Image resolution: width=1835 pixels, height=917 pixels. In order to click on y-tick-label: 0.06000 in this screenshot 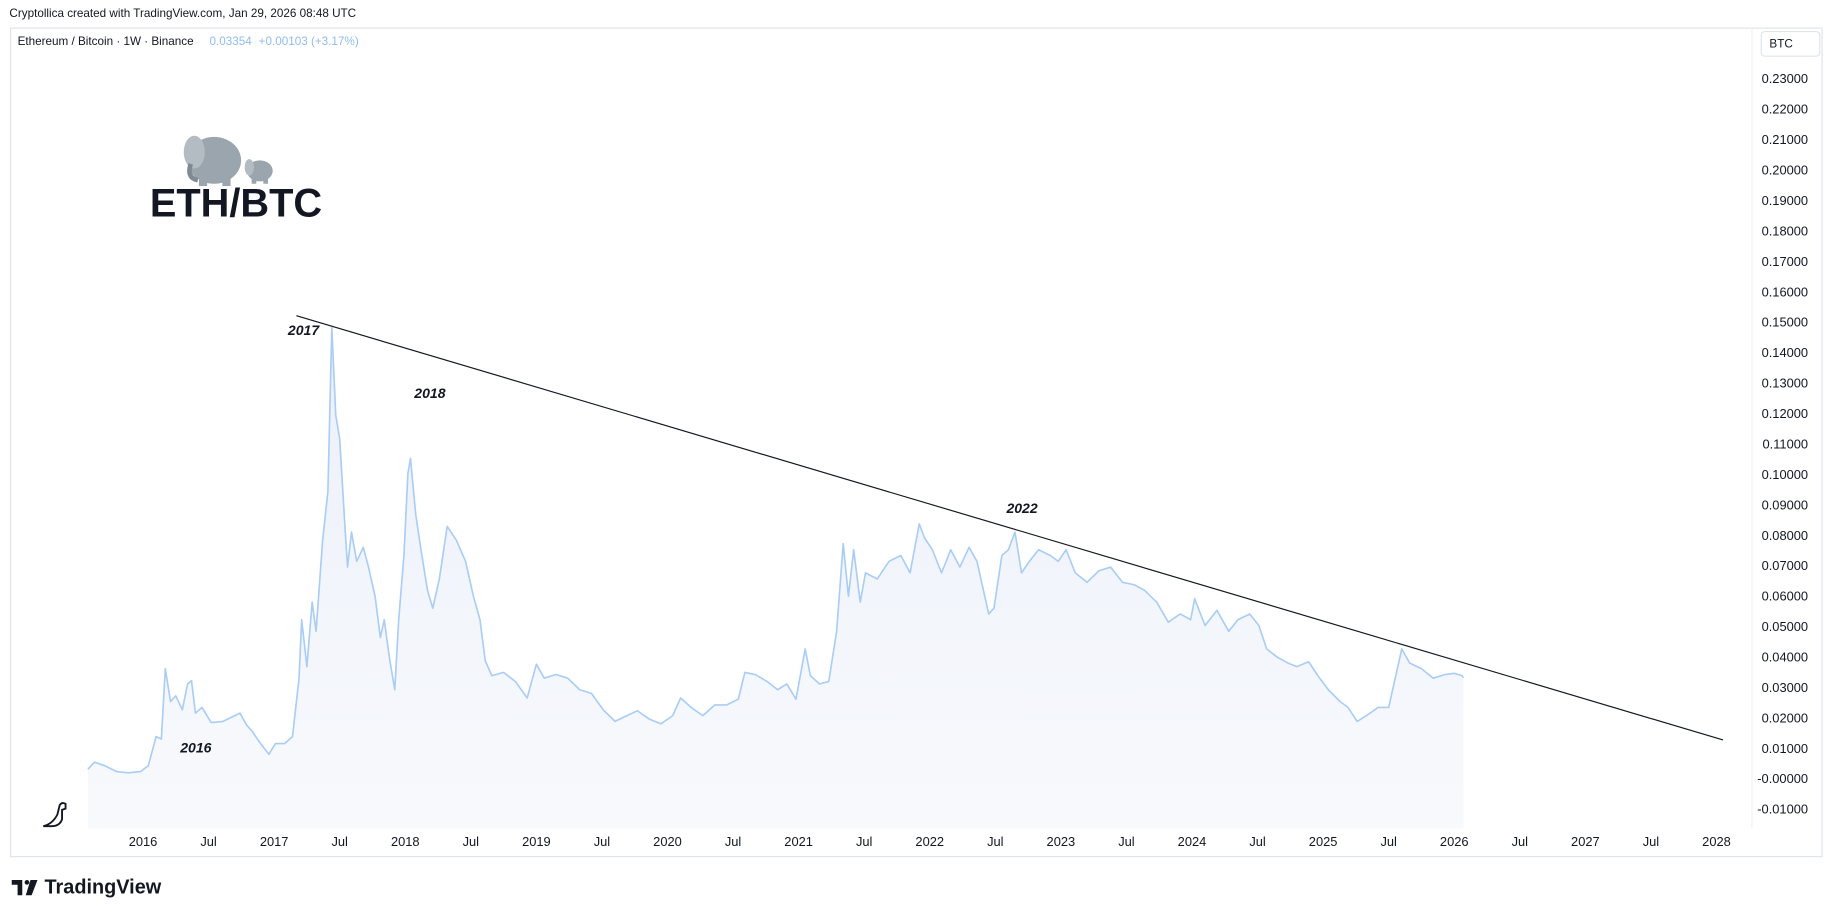, I will do `click(1785, 596)`.